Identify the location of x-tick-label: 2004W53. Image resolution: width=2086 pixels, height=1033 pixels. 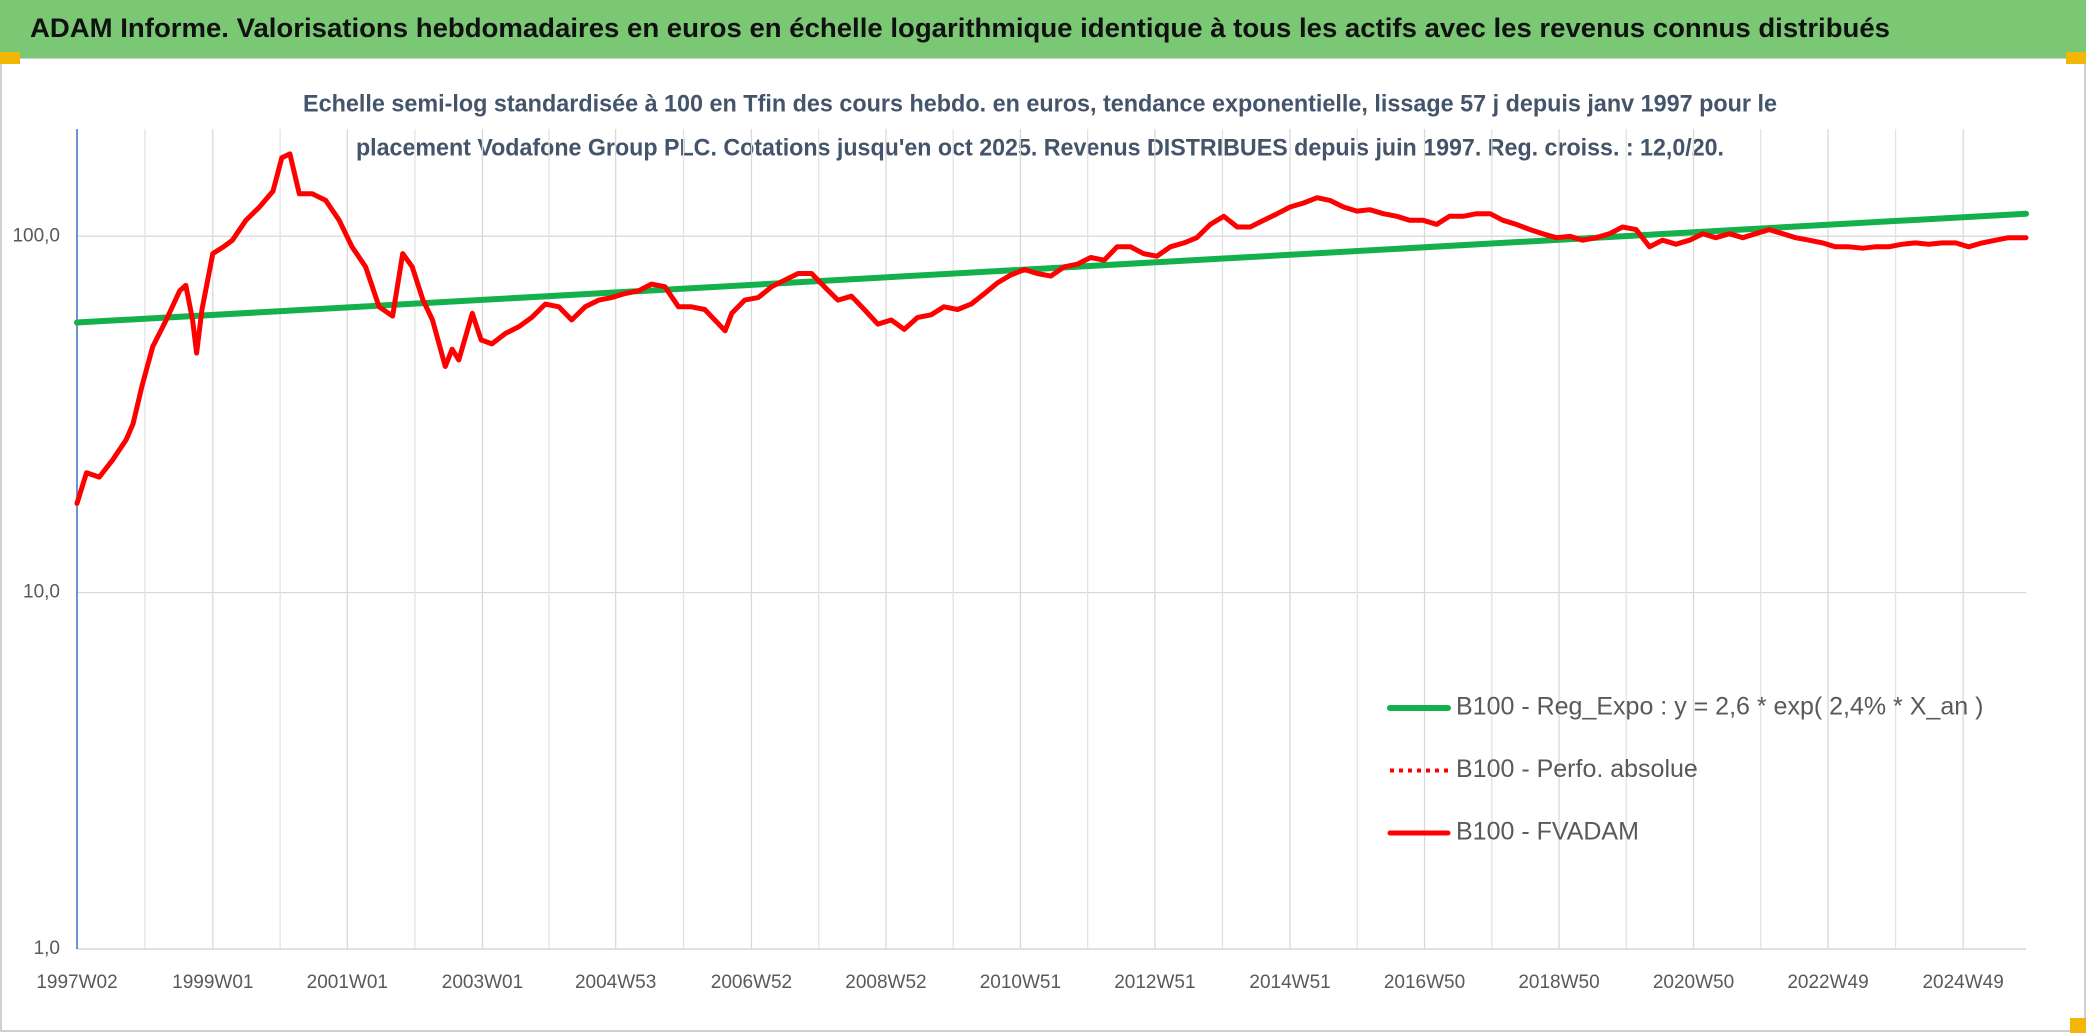
(615, 982).